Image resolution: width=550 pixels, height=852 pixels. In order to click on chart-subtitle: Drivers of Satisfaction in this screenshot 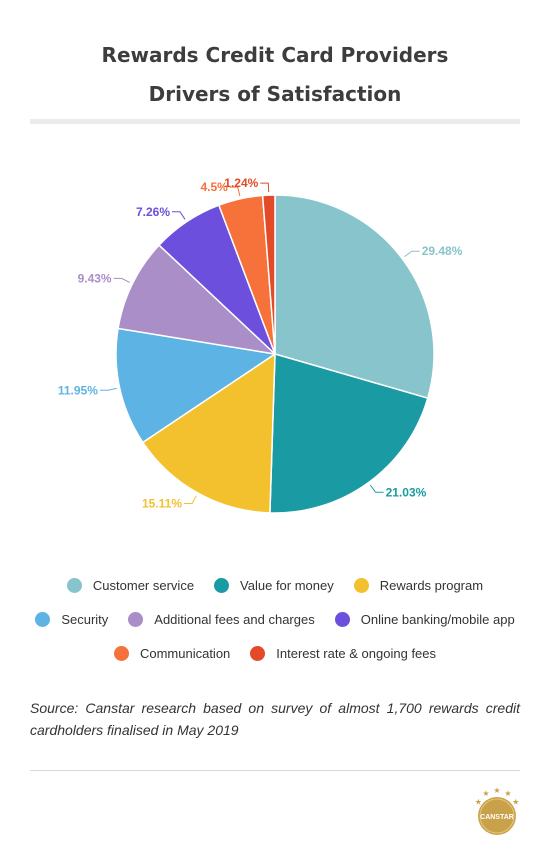, I will do `click(275, 94)`.